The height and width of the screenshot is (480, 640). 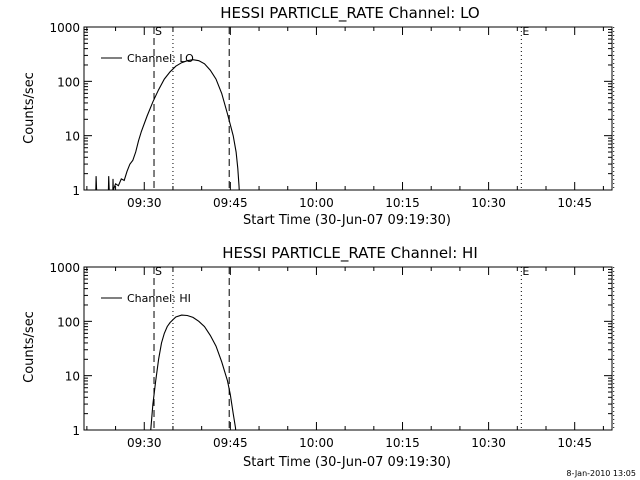 I want to click on x-tick-label-hi: 10:45, so click(x=574, y=443).